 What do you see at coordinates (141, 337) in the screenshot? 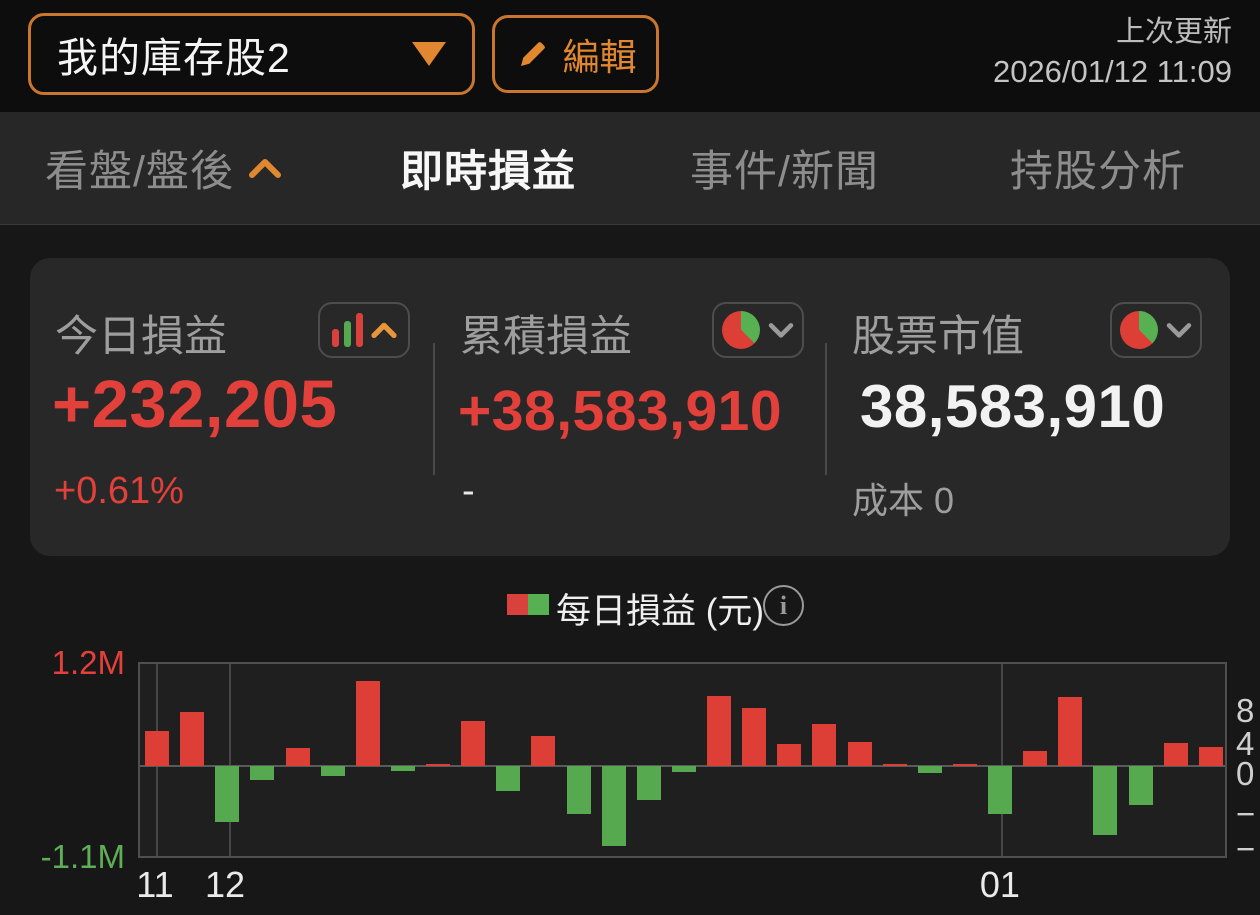
I see `today-pl-label: 今日損益` at bounding box center [141, 337].